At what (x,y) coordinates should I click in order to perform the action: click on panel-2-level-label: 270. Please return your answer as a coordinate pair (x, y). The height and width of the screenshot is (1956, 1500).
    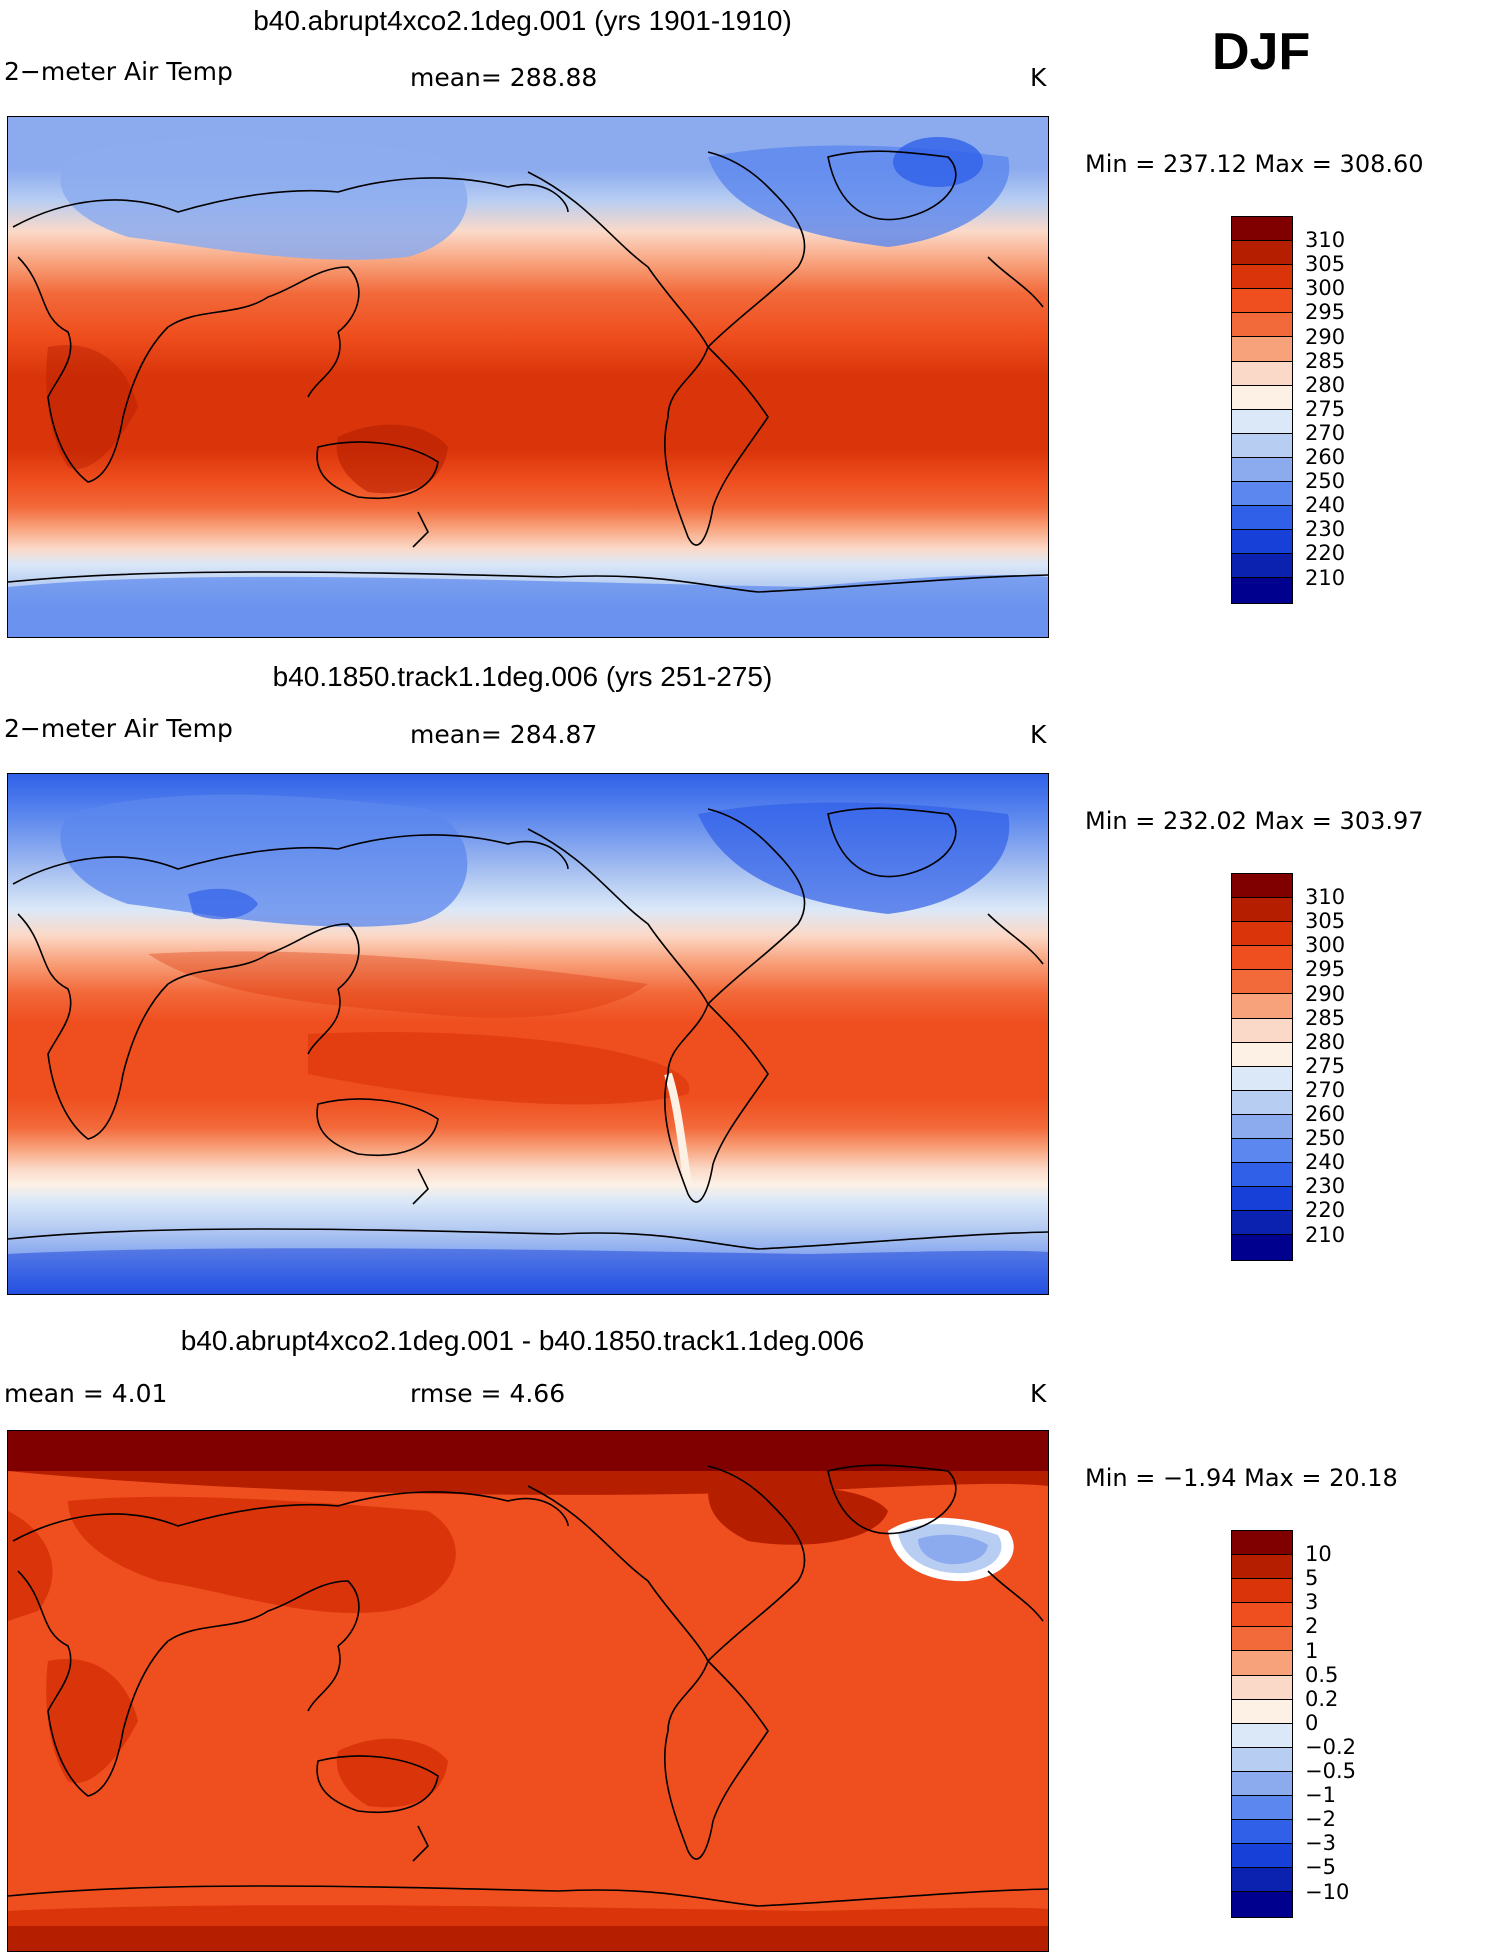
    Looking at the image, I should click on (1325, 1089).